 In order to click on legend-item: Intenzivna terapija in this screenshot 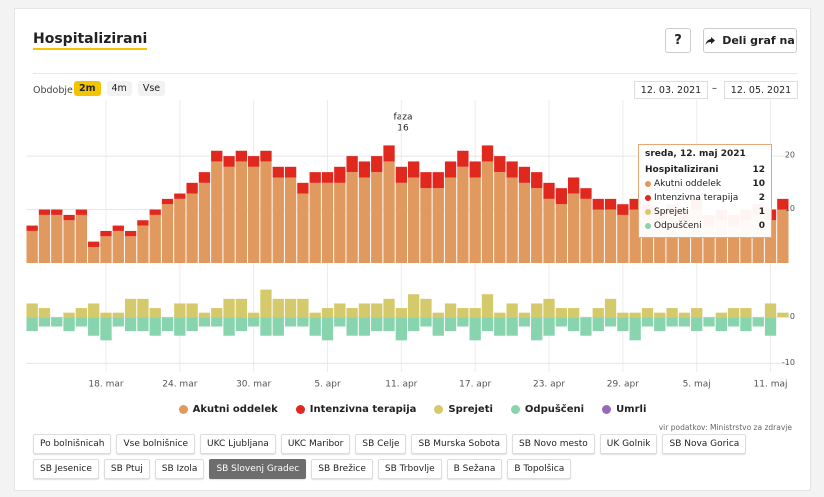, I will do `click(355, 409)`.